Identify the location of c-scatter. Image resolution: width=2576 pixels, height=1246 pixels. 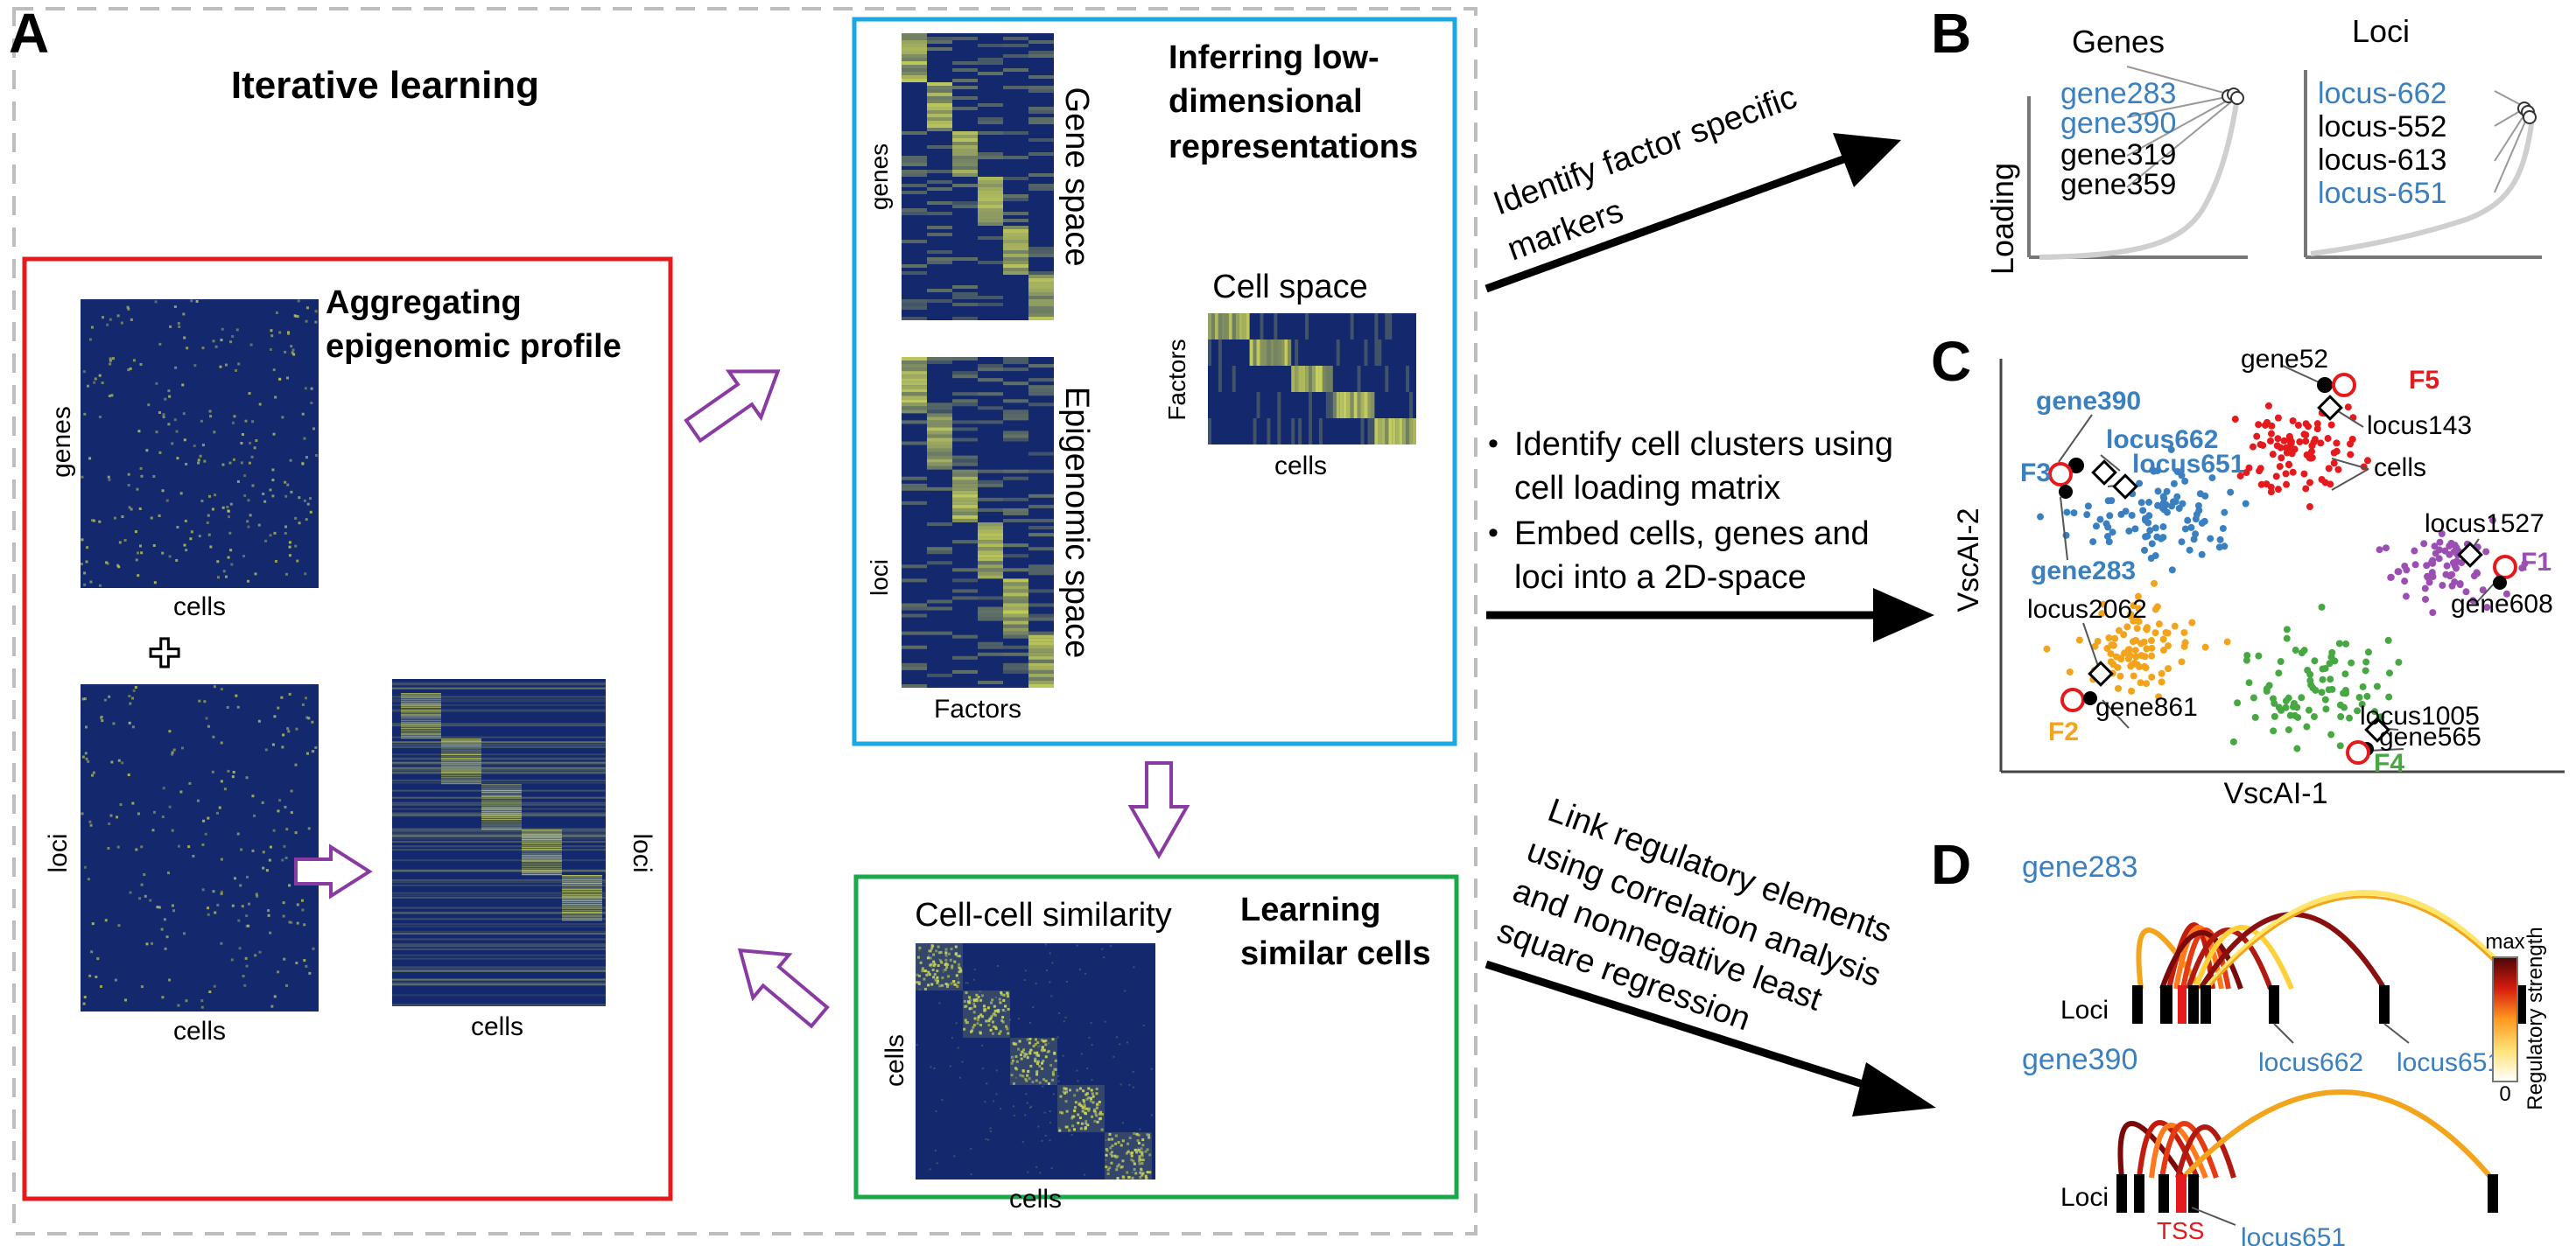
(2283, 582).